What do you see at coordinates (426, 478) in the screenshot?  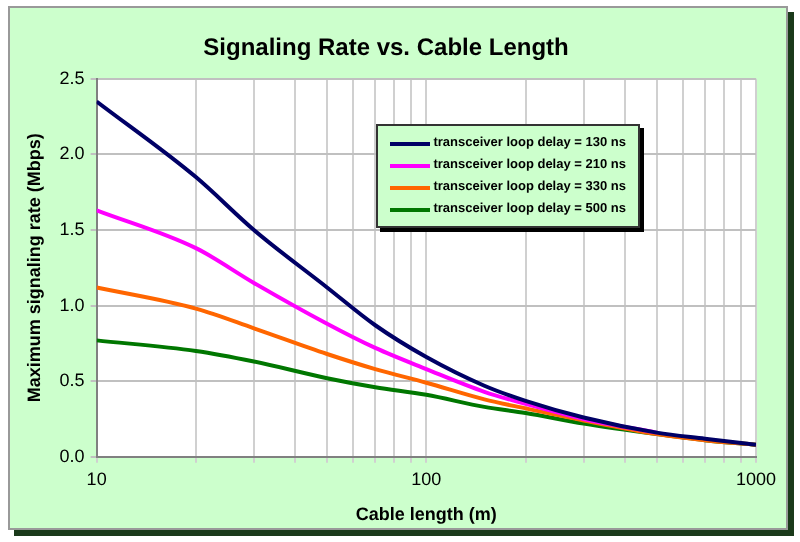 I see `x-tick-label: 100` at bounding box center [426, 478].